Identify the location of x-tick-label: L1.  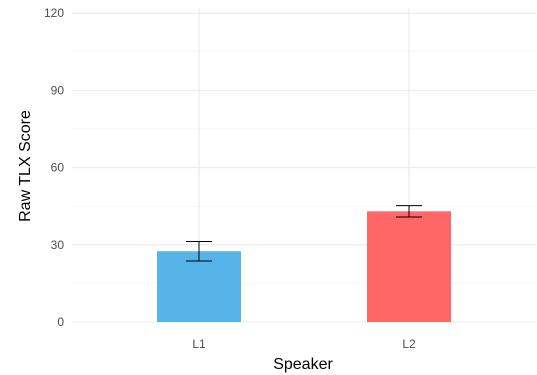
(199, 344).